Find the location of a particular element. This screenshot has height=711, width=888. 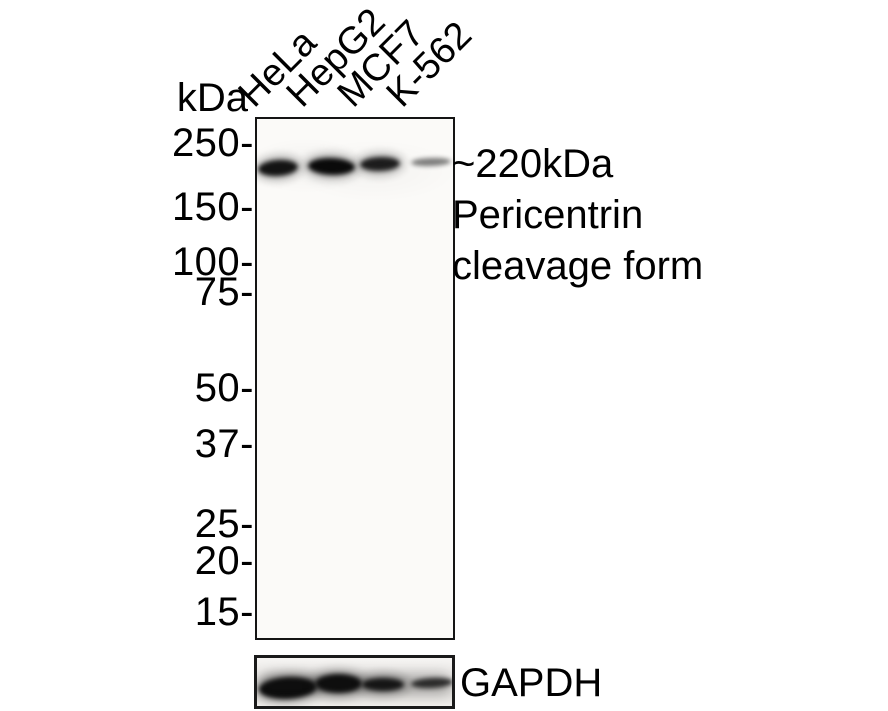

annotation-line-form: cleavage form is located at coordinates (578, 266).